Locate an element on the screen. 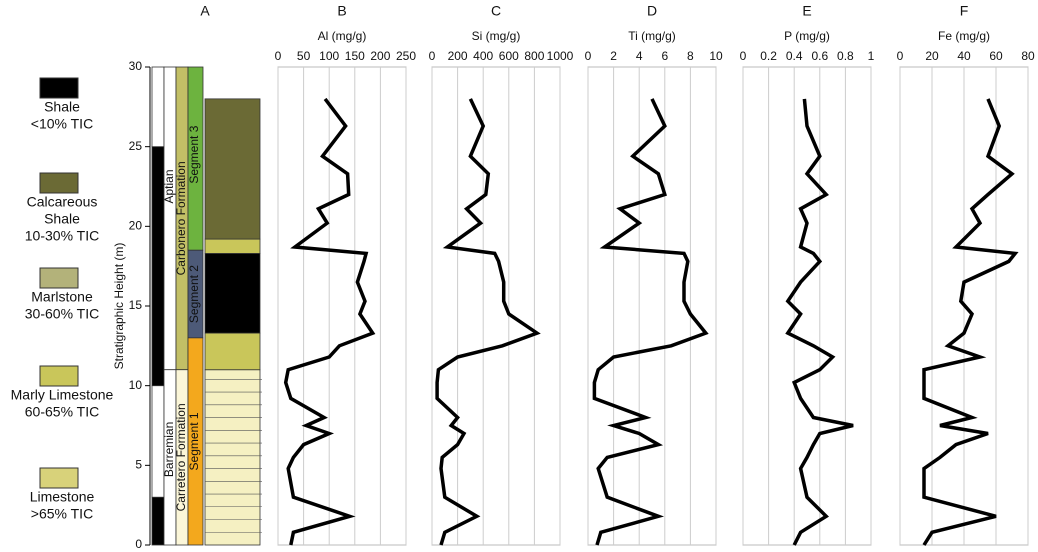 The image size is (1038, 552). x-tick-label: 400 is located at coordinates (483, 56).